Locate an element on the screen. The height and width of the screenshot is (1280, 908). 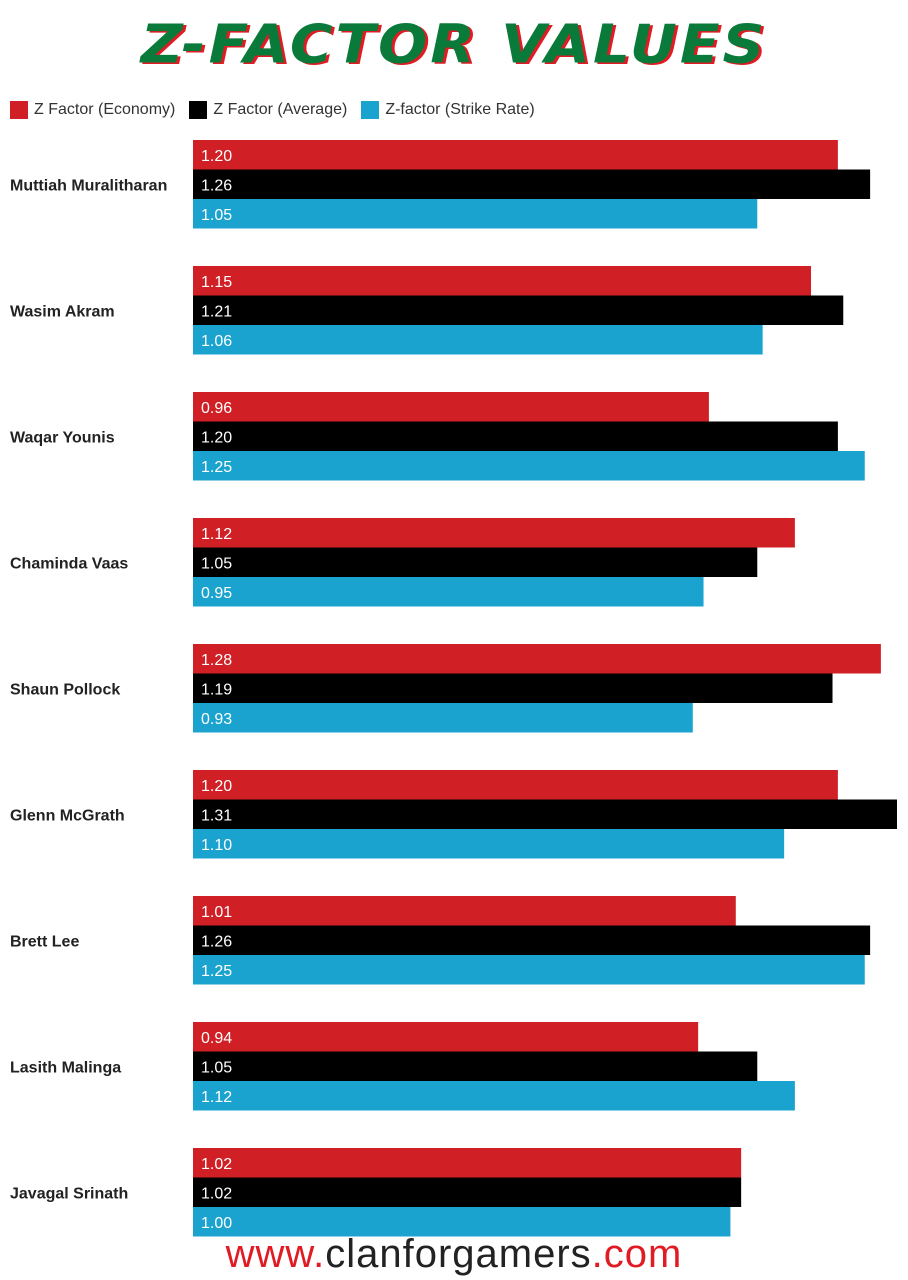
bar-group: Waqar Younis 0.96 1.20 1.25 is located at coordinates (437, 436).